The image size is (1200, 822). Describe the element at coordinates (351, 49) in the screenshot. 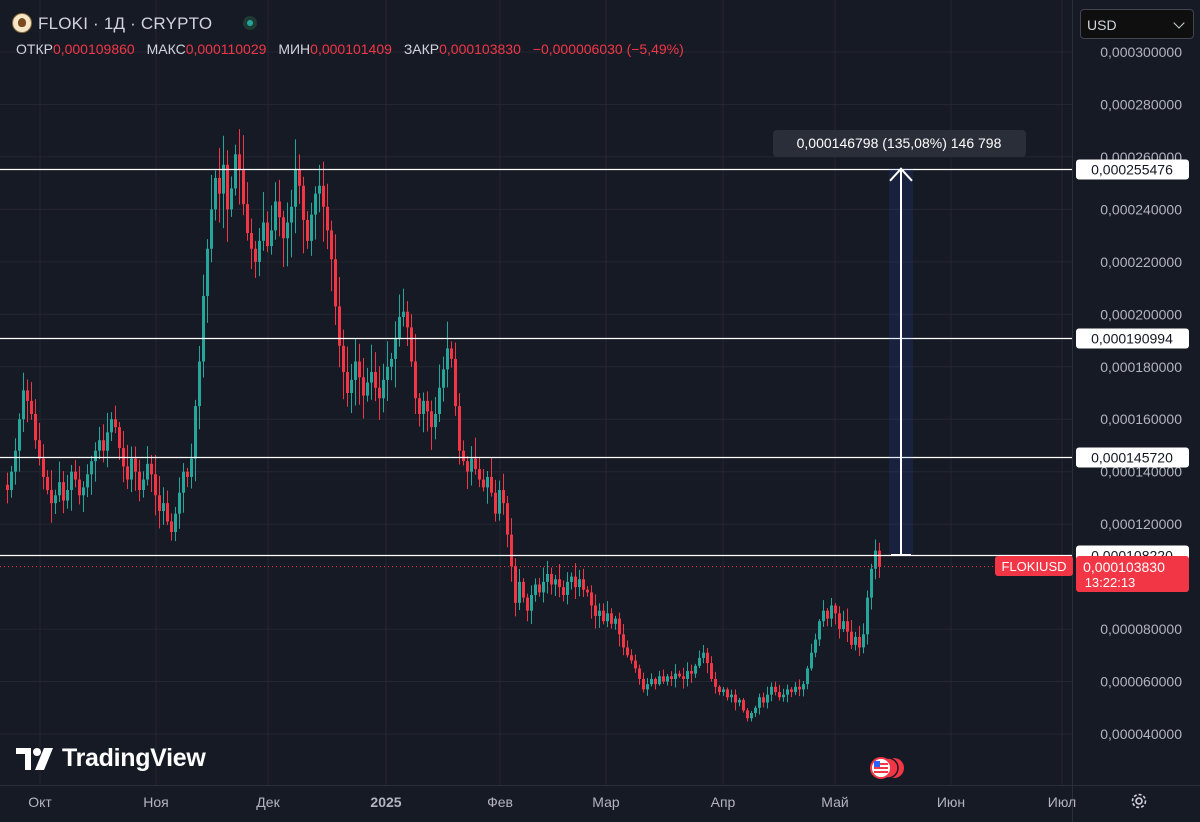

I see `ohlc-low-value: 0,000101409` at that location.